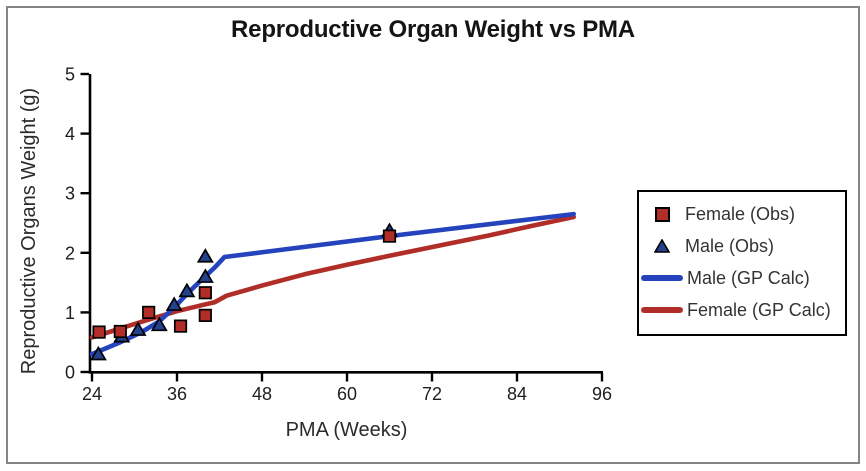 The height and width of the screenshot is (471, 866). Describe the element at coordinates (177, 394) in the screenshot. I see `x-tick-label: 36` at that location.